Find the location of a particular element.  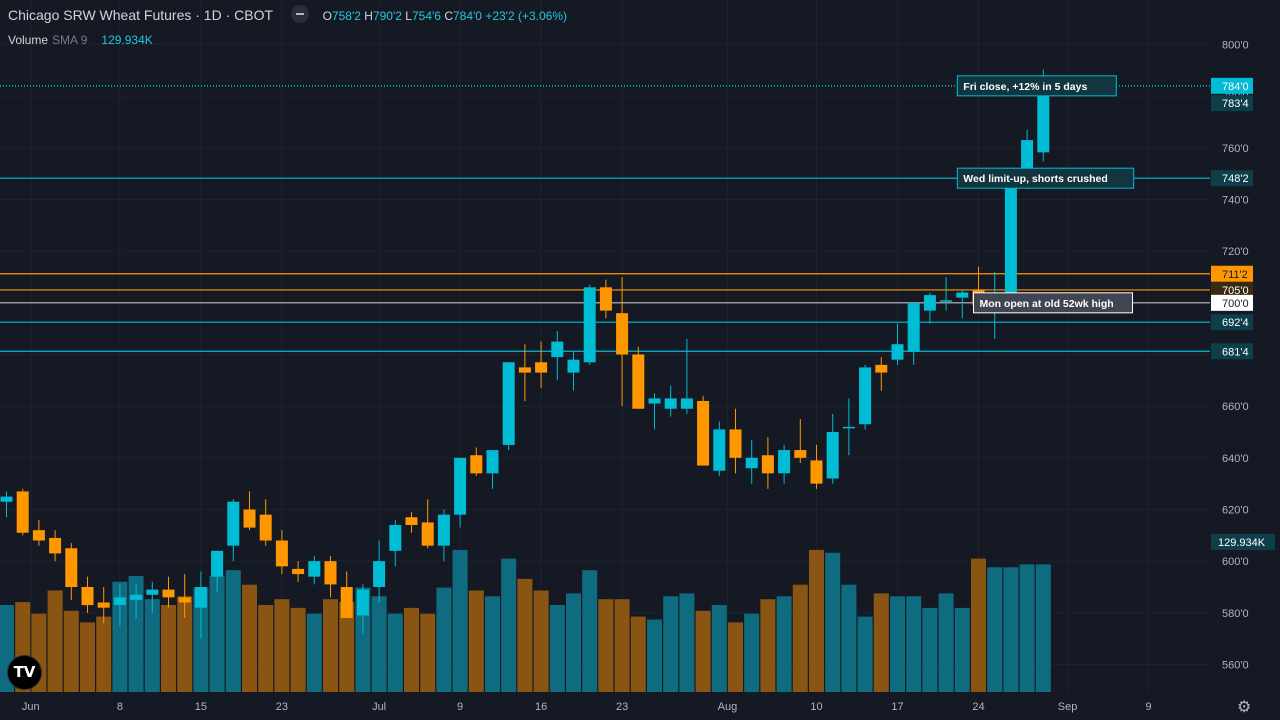

volume-badge is located at coordinates (1243, 542).